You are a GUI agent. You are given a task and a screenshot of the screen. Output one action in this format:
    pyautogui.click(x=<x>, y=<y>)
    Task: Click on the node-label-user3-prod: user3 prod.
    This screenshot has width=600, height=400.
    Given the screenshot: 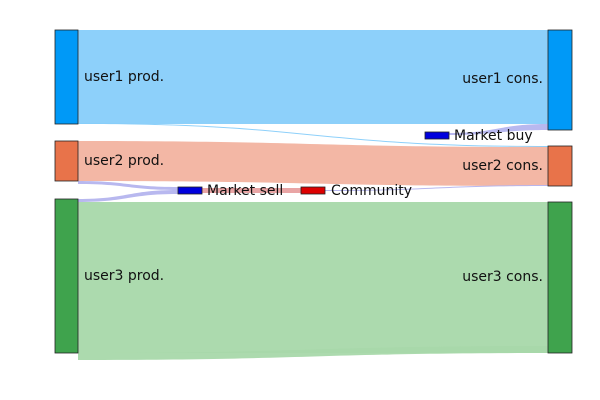 What is the action you would take?
    pyautogui.click(x=124, y=276)
    